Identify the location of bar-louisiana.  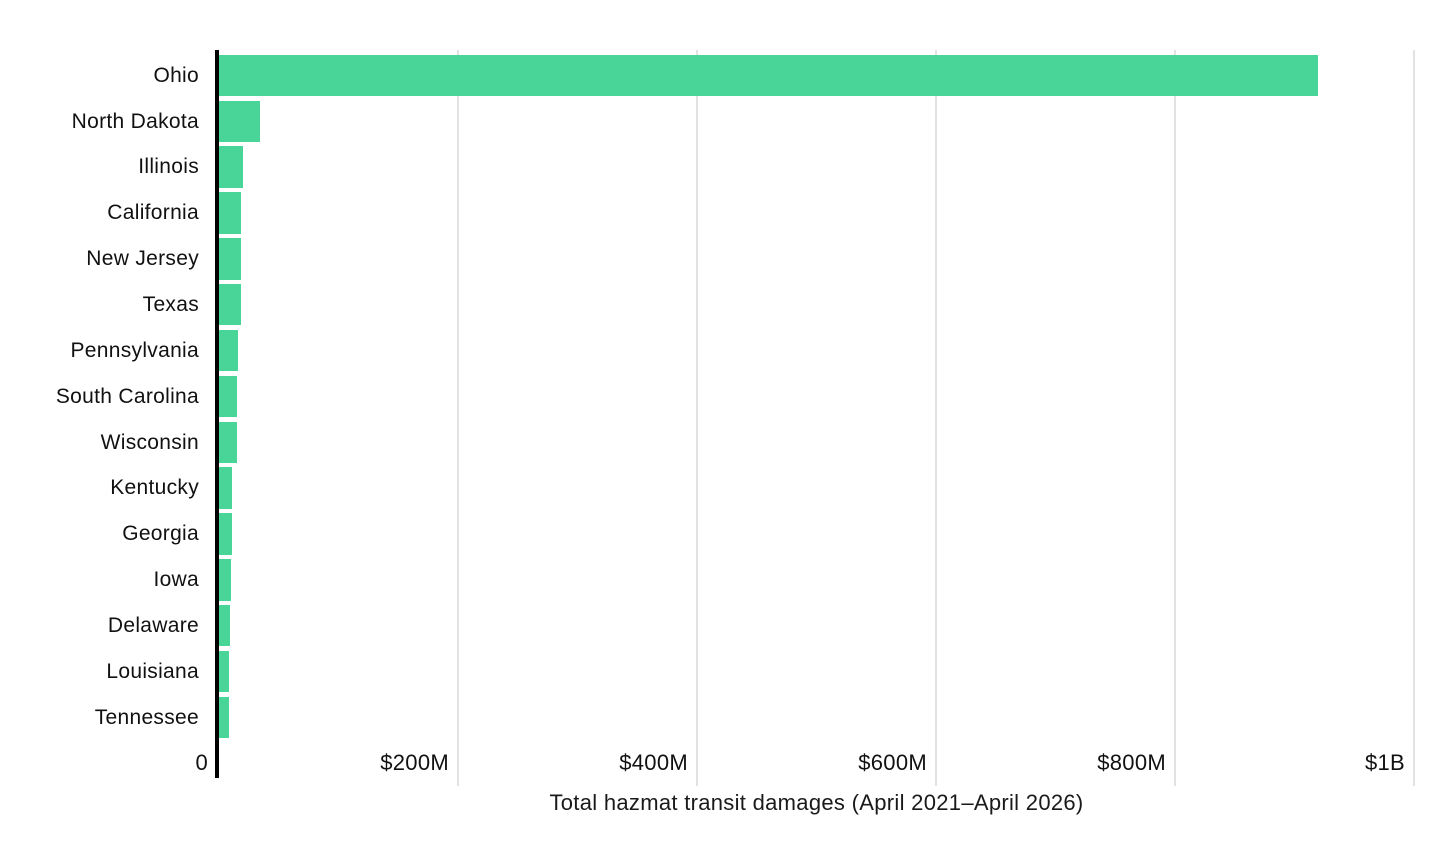
(224, 671).